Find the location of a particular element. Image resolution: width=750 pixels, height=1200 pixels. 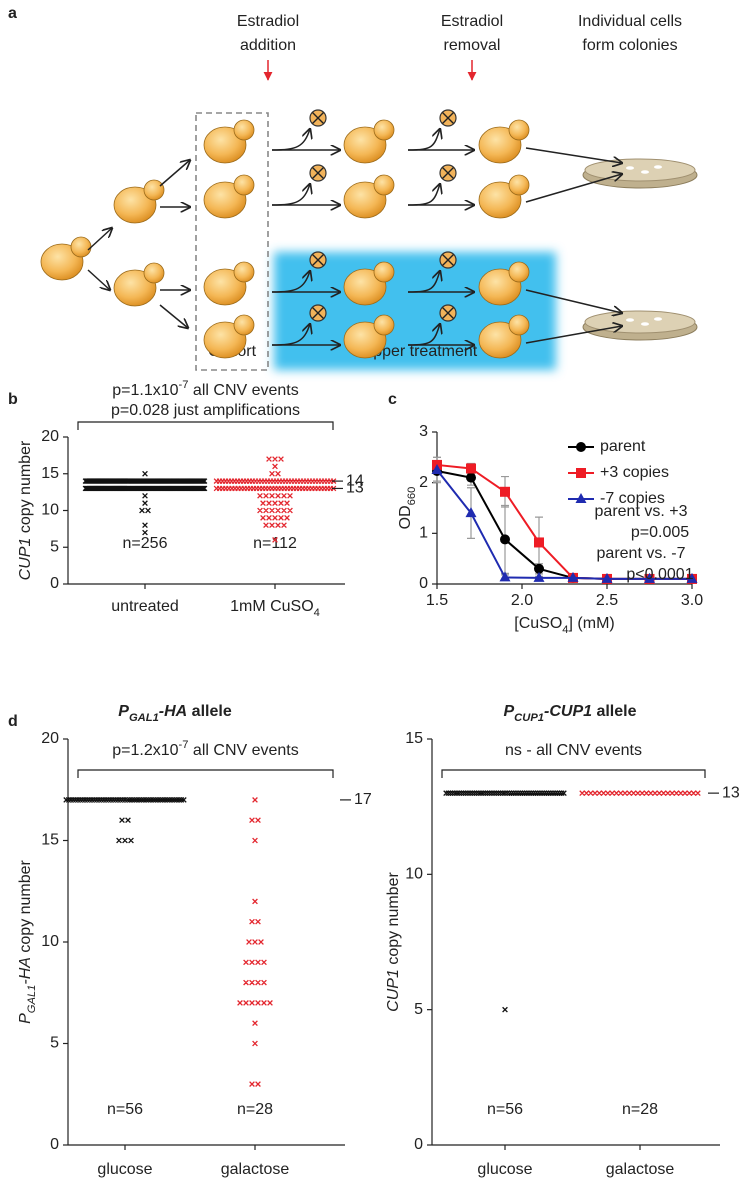

chart-title: PGAL1-HA allele is located at coordinates (175, 713).